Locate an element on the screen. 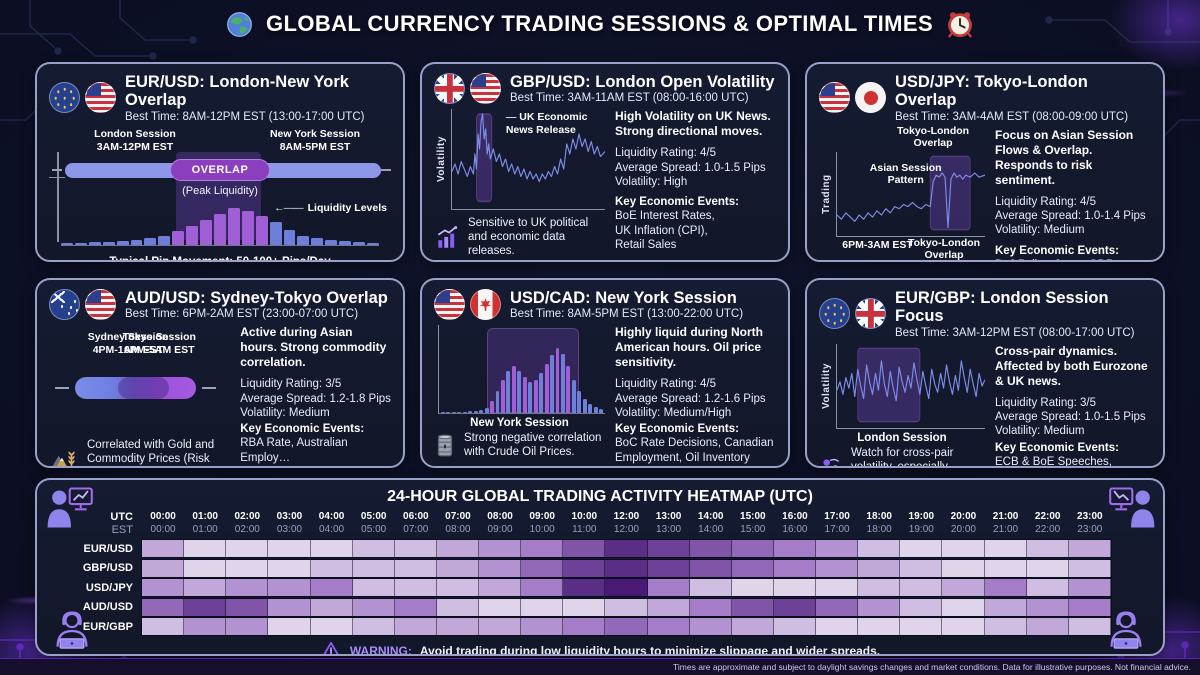 The height and width of the screenshot is (675, 1200). est-time: 21:00 is located at coordinates (1006, 529).